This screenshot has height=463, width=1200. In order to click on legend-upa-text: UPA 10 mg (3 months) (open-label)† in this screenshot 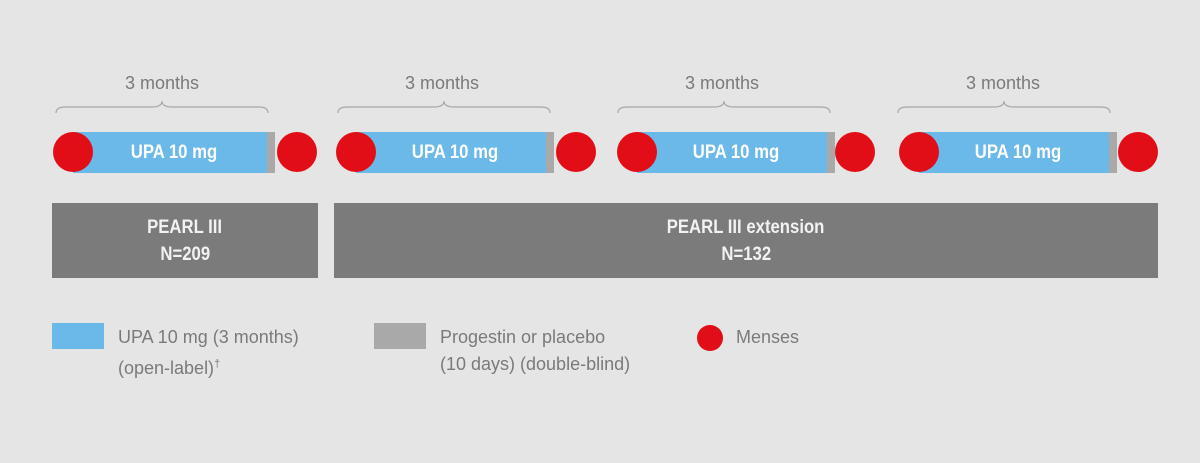, I will do `click(208, 353)`.